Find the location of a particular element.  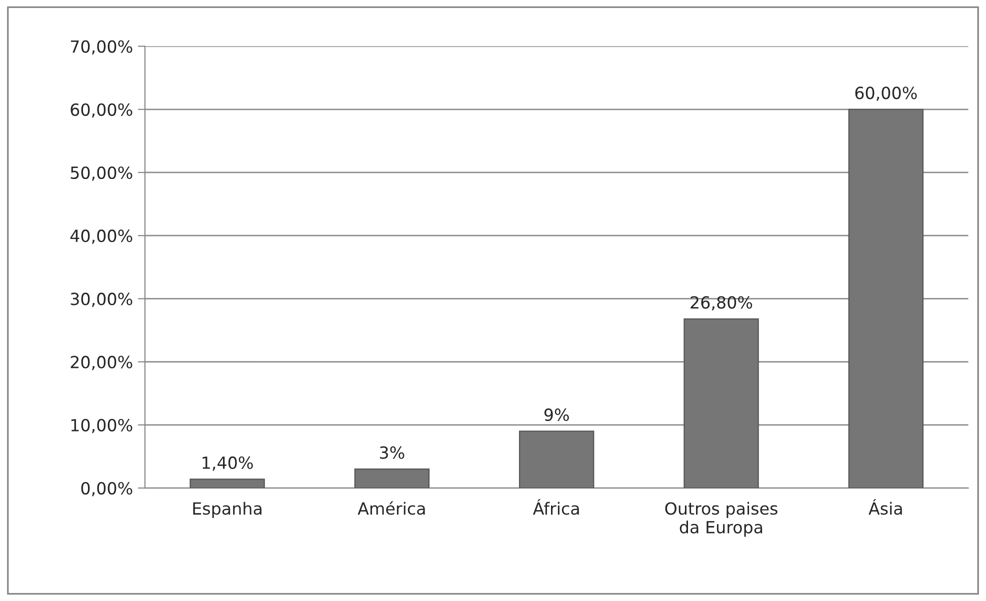

y-tick-label: 10,00% is located at coordinates (101, 426).